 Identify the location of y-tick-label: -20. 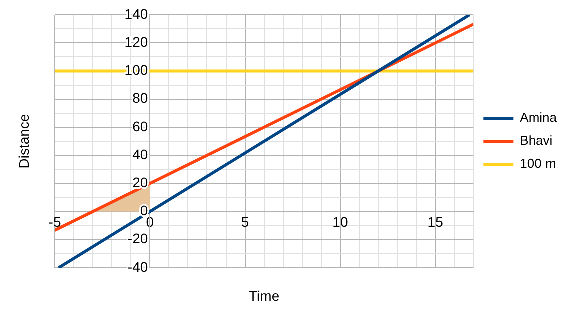
(138, 238).